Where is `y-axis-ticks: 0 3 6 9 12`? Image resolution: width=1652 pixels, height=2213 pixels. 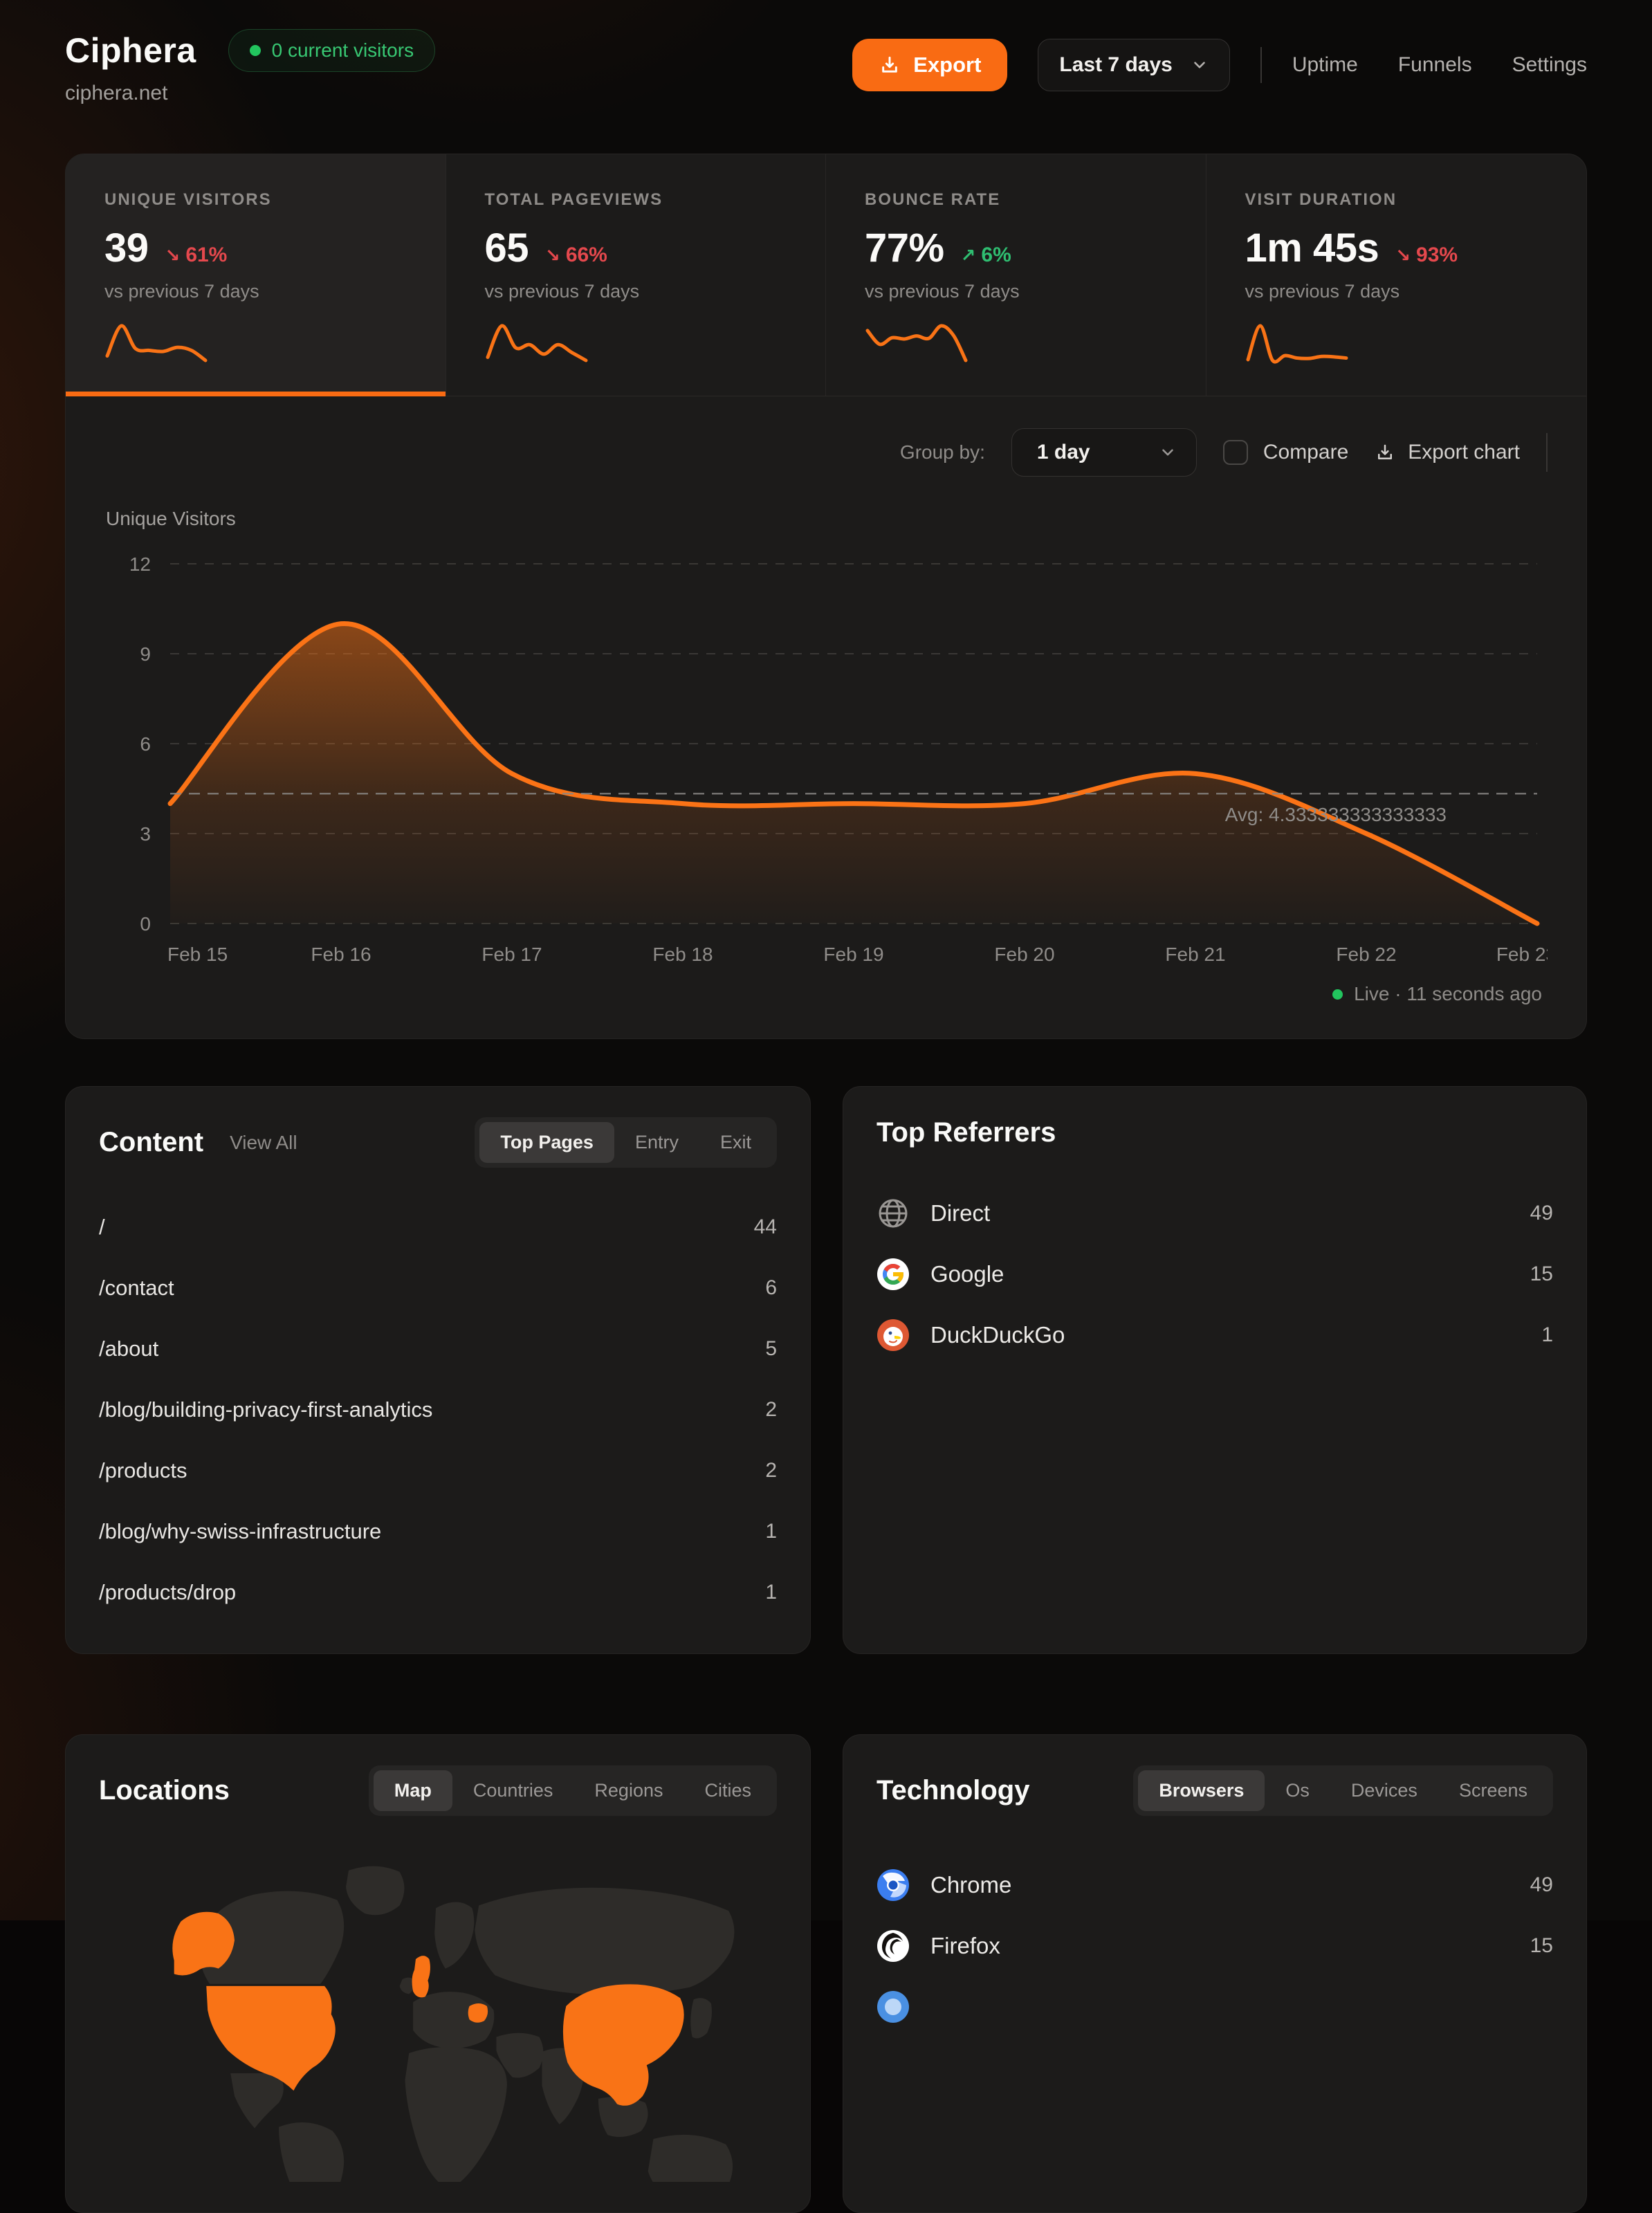 y-axis-ticks: 0 3 6 9 12 is located at coordinates (140, 744).